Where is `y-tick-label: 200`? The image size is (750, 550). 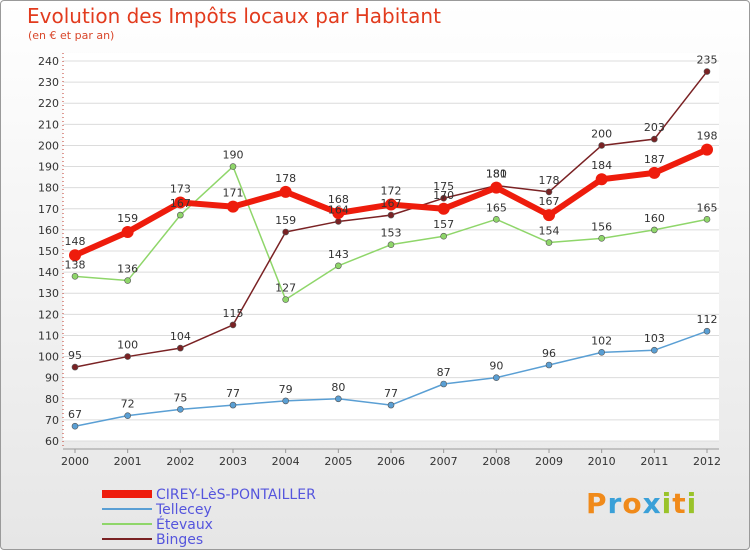
y-tick-label: 200 is located at coordinates (48, 145).